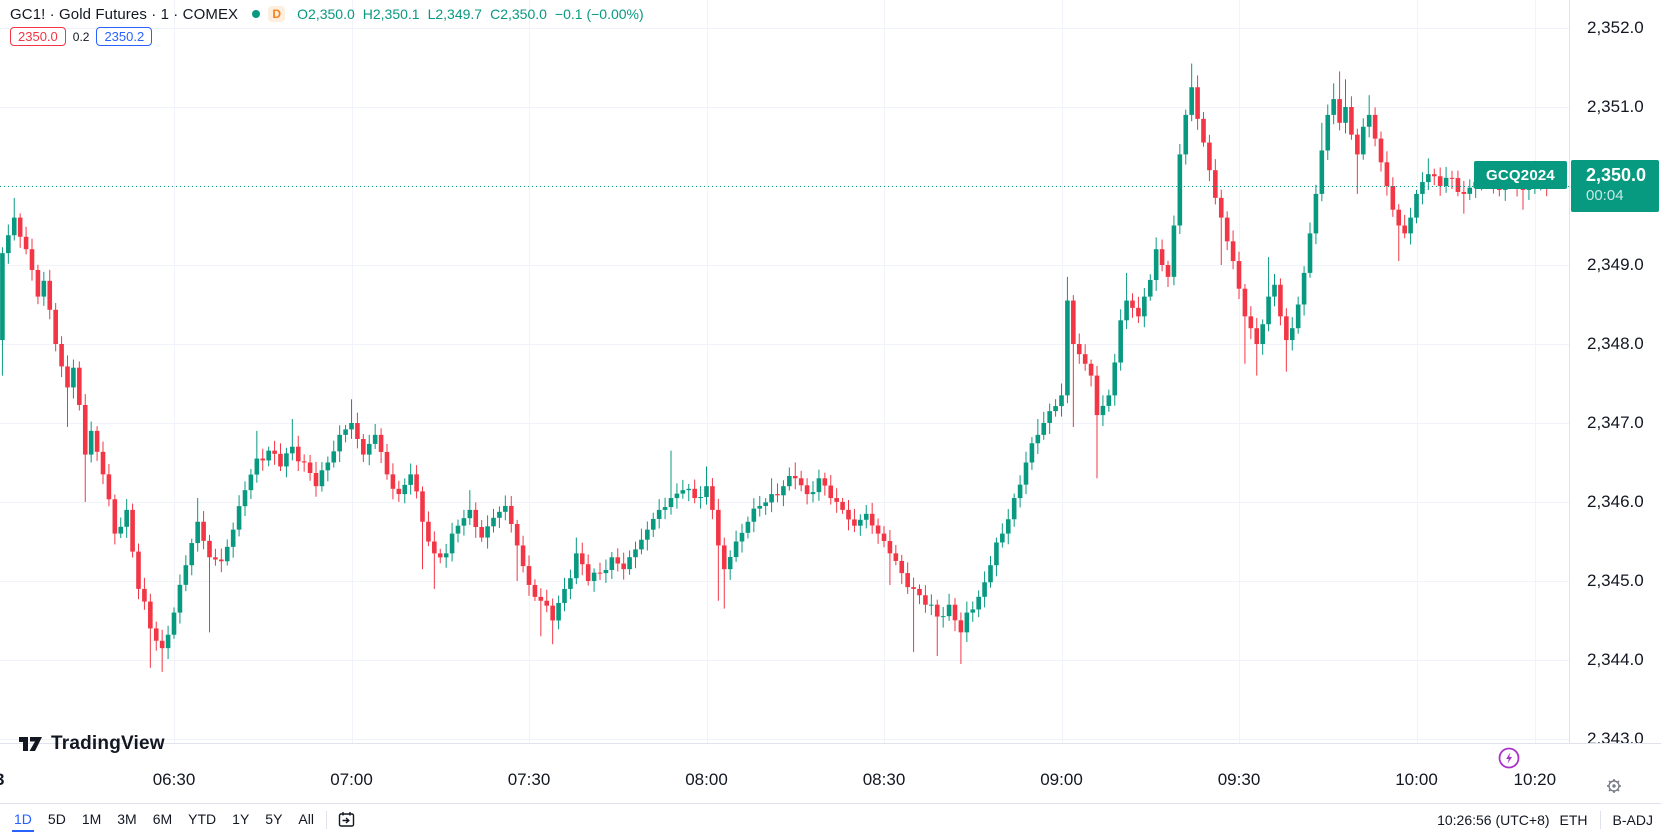 The image size is (1661, 835). What do you see at coordinates (1632, 819) in the screenshot?
I see `adjustment-badge: B-ADJ` at bounding box center [1632, 819].